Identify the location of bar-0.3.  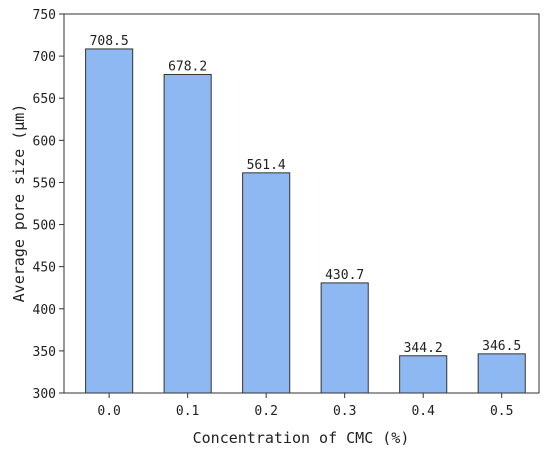
(344, 338).